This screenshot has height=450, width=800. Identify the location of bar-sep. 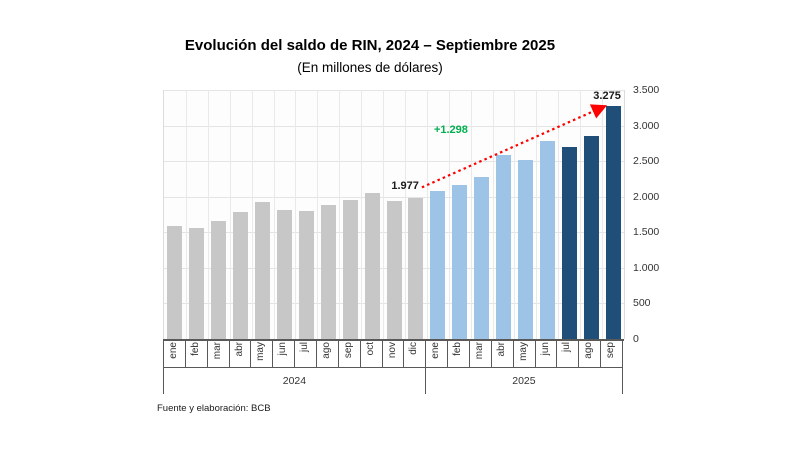
(613, 222).